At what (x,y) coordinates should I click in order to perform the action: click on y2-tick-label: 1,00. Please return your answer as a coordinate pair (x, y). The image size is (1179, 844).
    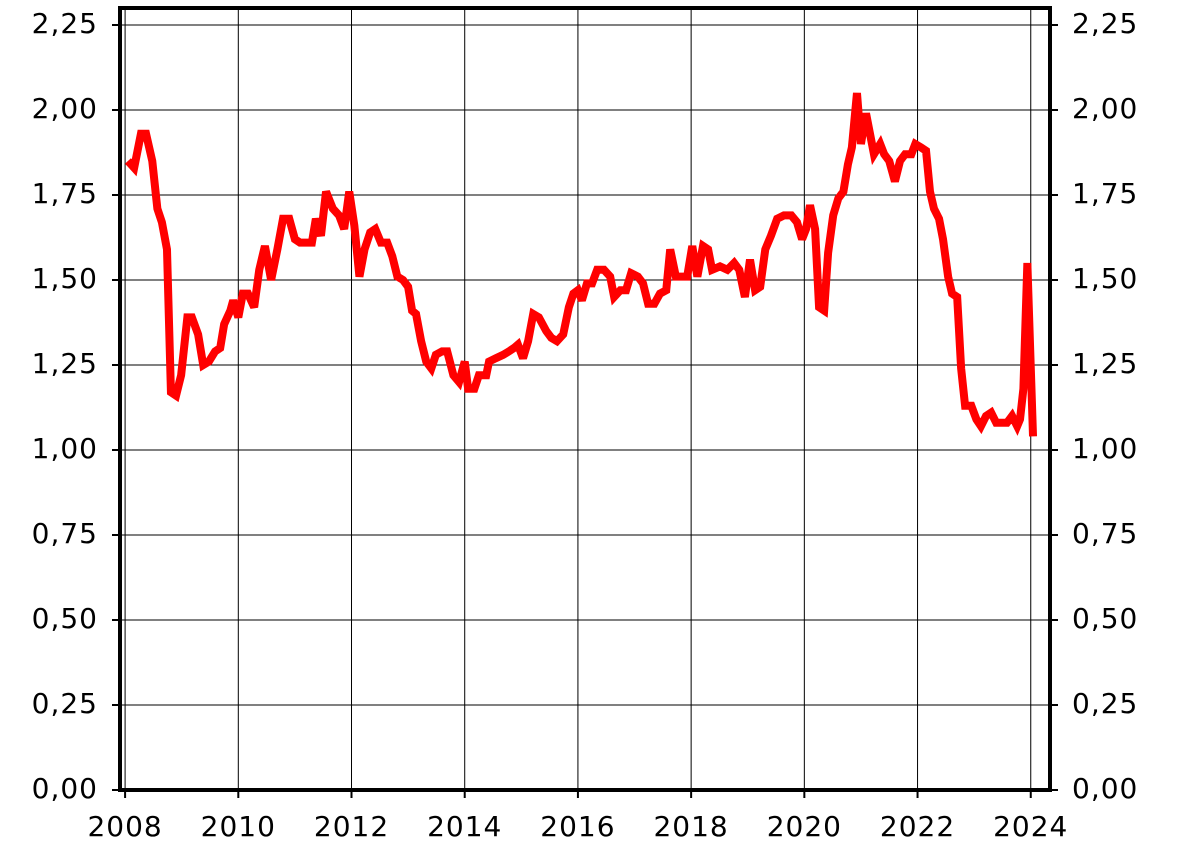
    Looking at the image, I should click on (1105, 448).